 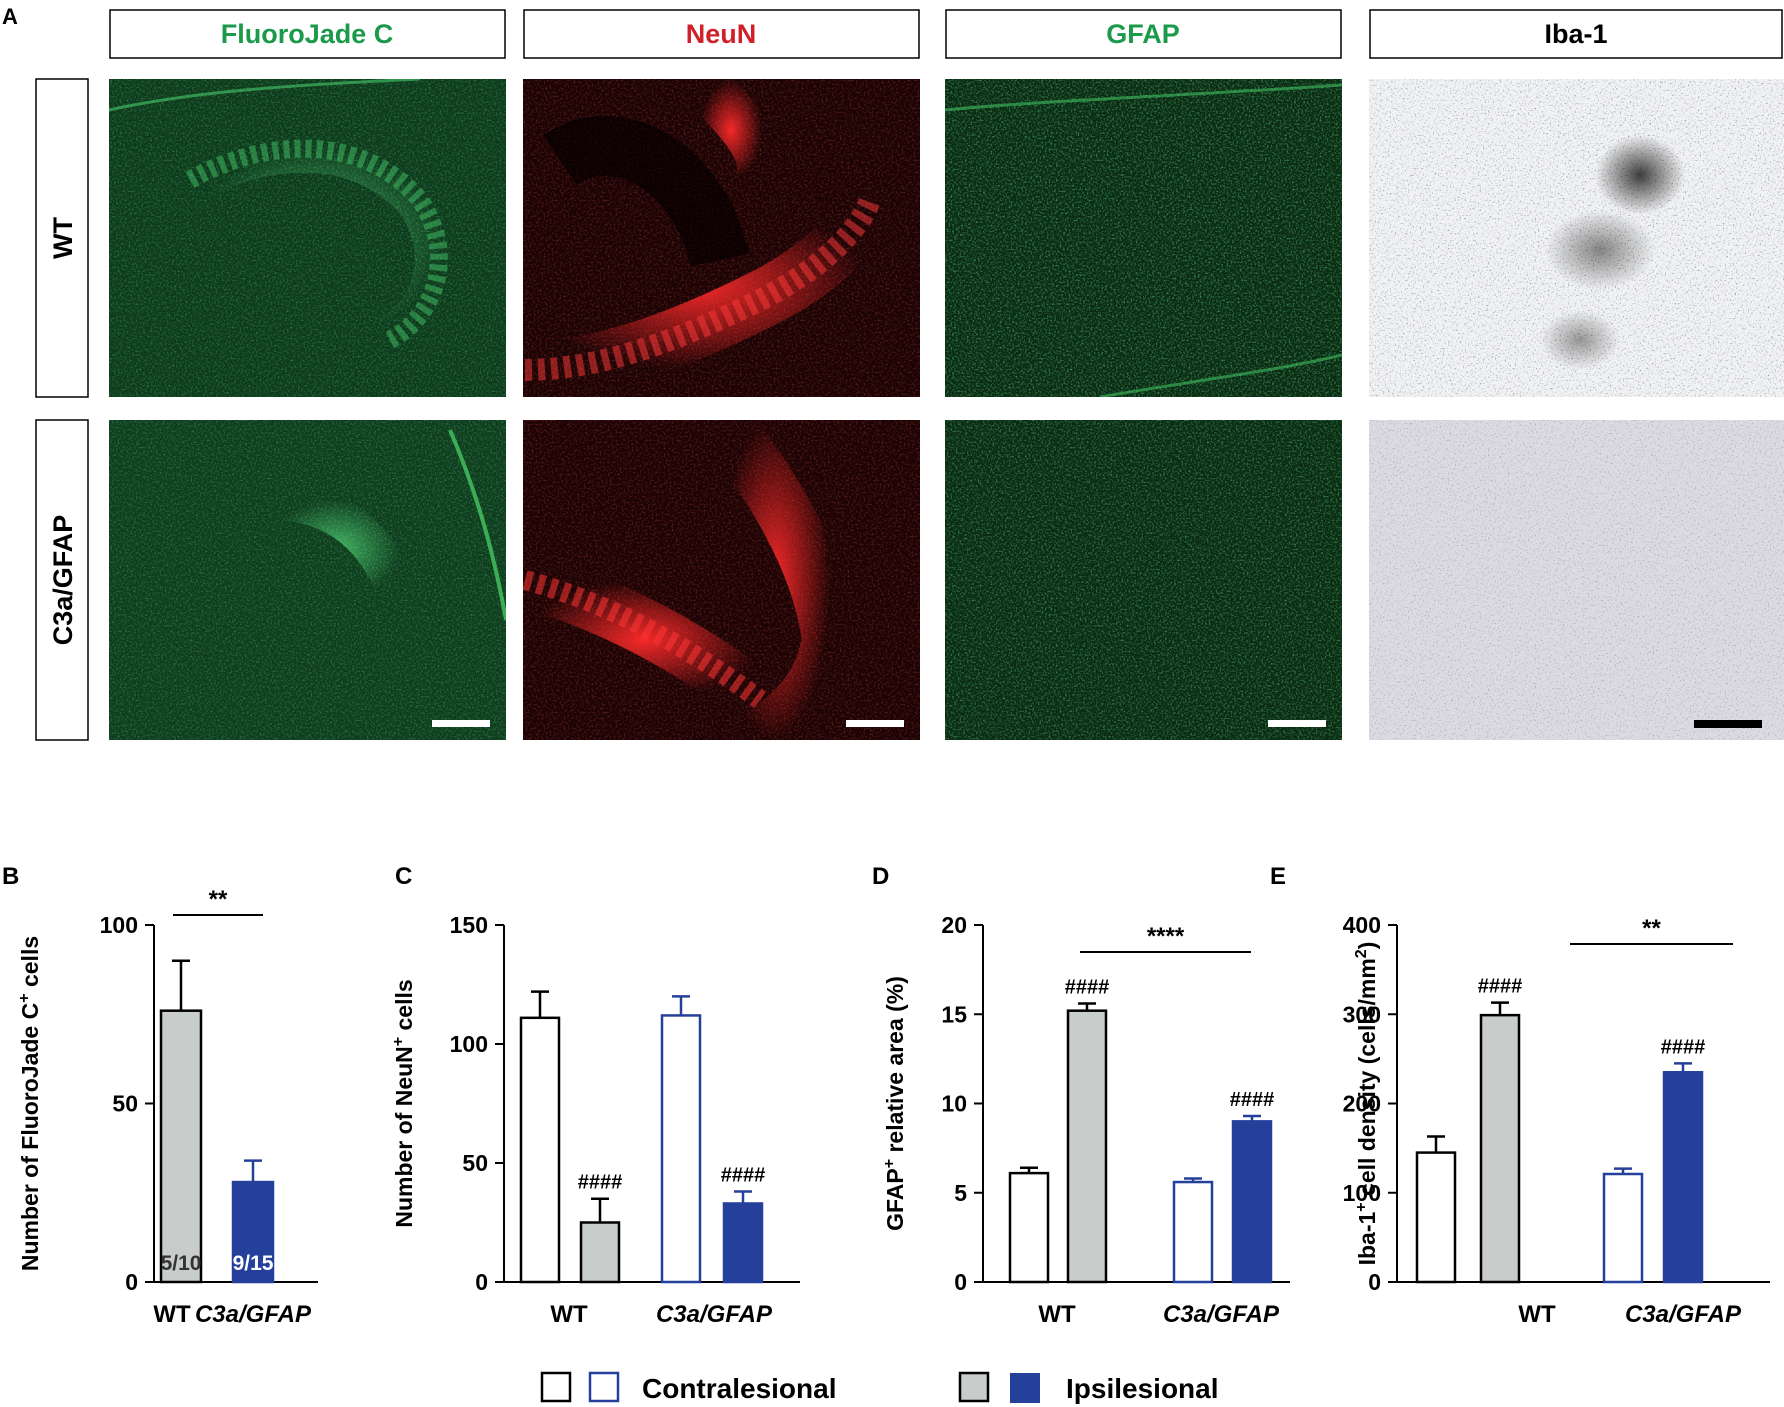 What do you see at coordinates (1166, 936) in the screenshot?
I see `significance-stars: ****` at bounding box center [1166, 936].